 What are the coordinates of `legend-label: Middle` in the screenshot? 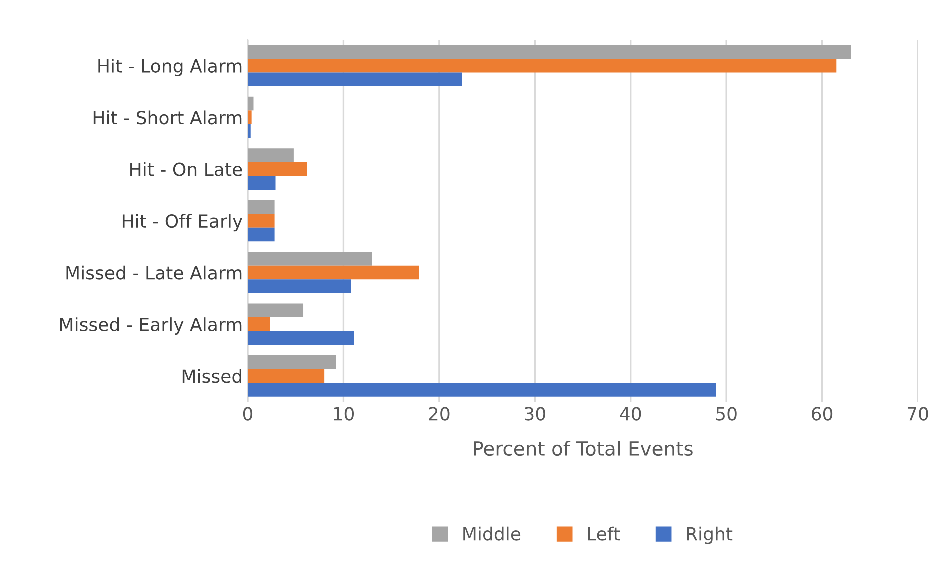 It's located at (492, 533).